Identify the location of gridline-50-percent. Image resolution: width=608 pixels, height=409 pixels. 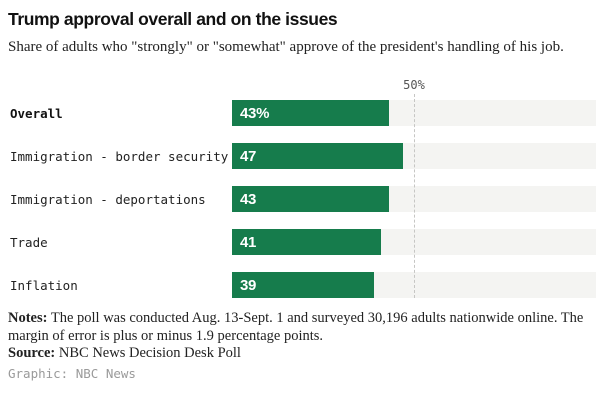
(414, 196).